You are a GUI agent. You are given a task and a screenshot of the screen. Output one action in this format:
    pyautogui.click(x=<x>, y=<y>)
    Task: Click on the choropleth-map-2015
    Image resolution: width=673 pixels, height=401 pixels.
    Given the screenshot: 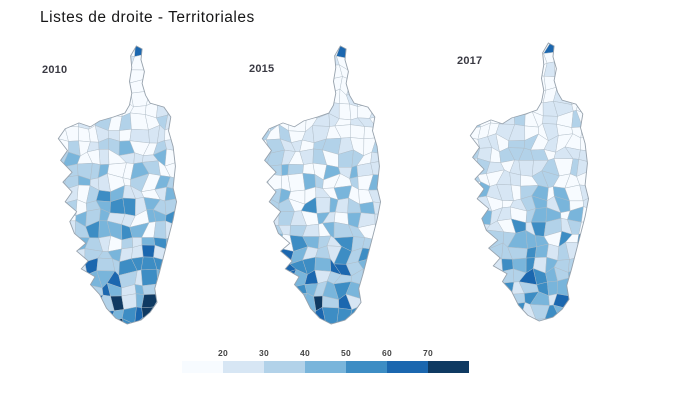 What is the action you would take?
    pyautogui.click(x=321, y=185)
    